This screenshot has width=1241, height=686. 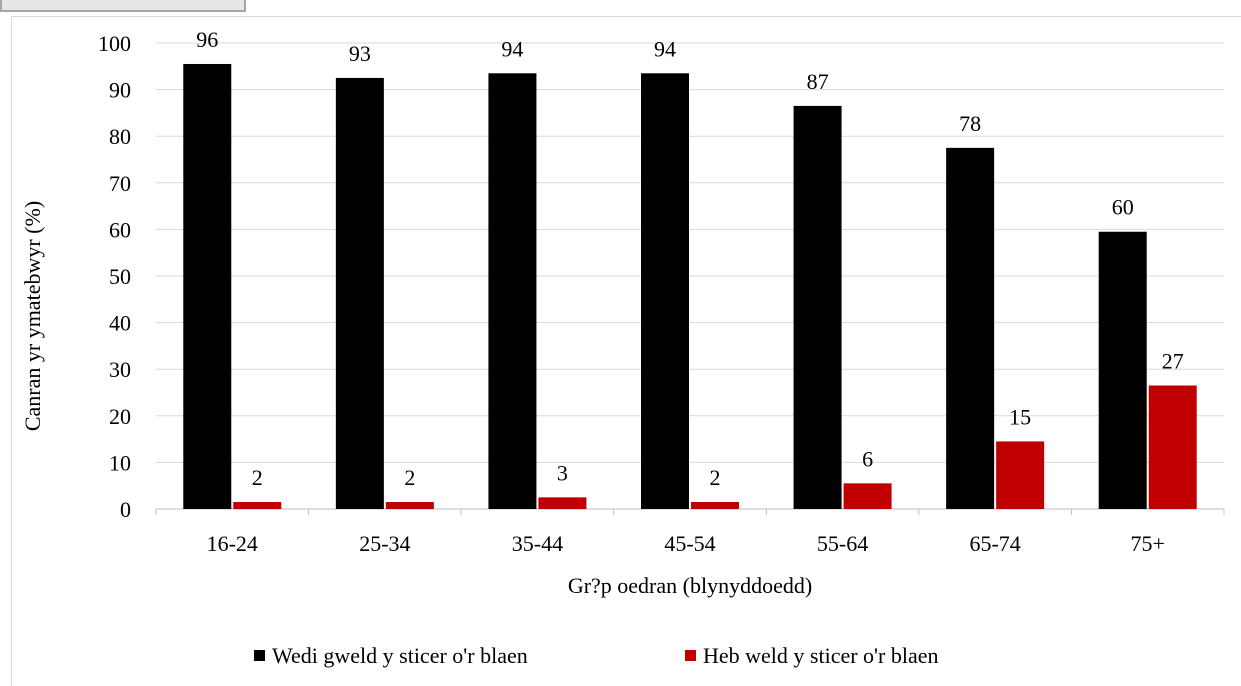 I want to click on data-label: 15, so click(x=1020, y=416).